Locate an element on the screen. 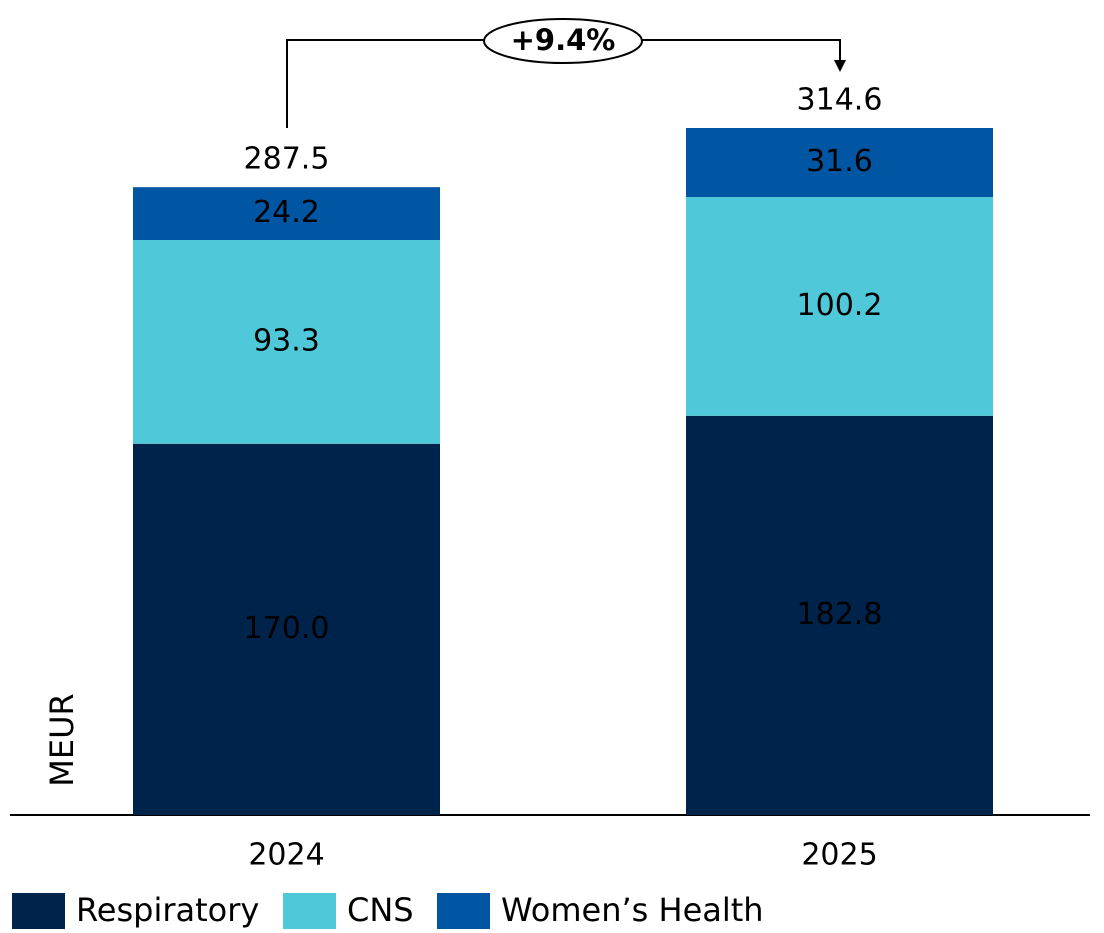 Image resolution: width=1104 pixels, height=933 pixels. segment-label: 100.2 is located at coordinates (840, 305).